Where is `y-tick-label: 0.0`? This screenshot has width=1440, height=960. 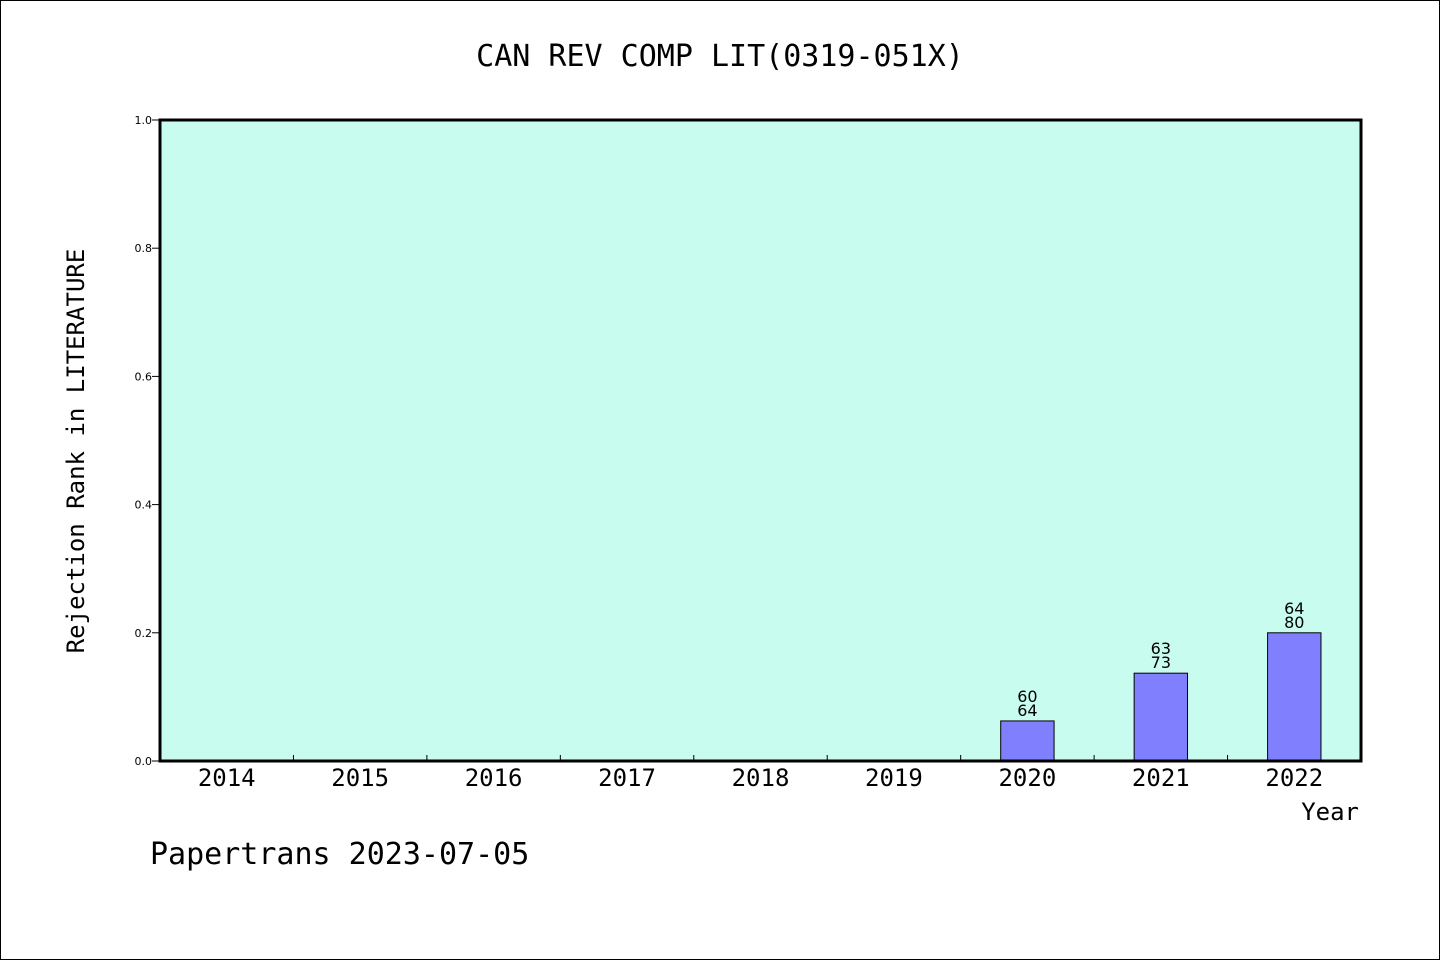
y-tick-label: 0.0 is located at coordinates (144, 761).